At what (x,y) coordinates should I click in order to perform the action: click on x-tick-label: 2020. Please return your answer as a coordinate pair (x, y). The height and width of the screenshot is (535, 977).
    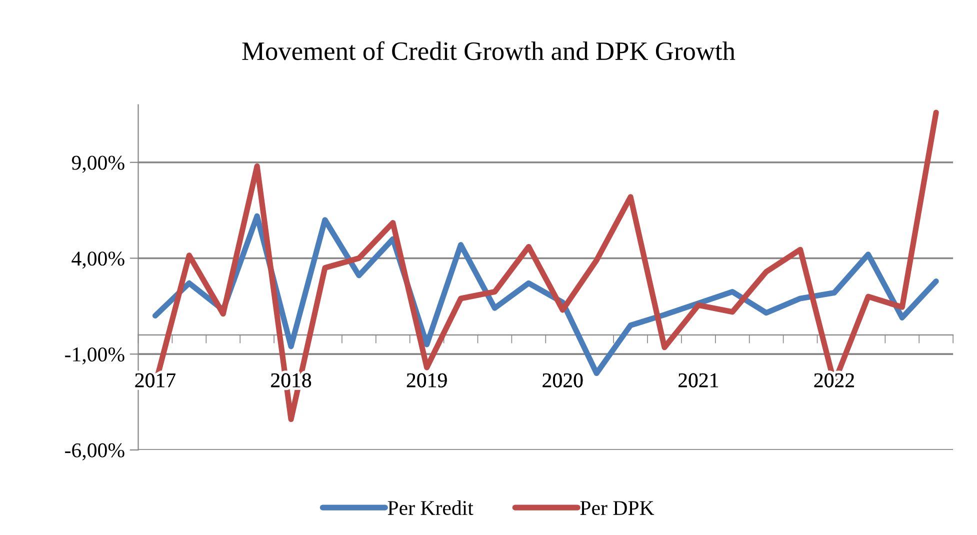
    Looking at the image, I should click on (562, 380).